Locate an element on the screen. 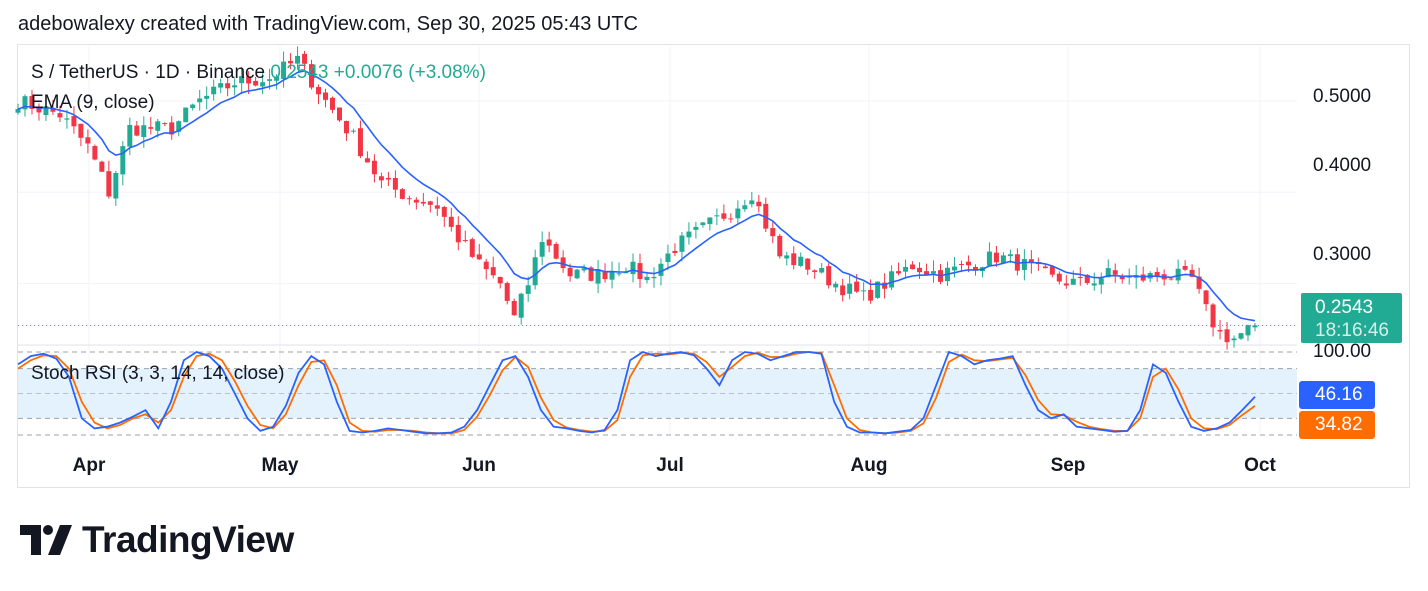 This screenshot has height=591, width=1428. stoch-k-line is located at coordinates (636, 392).